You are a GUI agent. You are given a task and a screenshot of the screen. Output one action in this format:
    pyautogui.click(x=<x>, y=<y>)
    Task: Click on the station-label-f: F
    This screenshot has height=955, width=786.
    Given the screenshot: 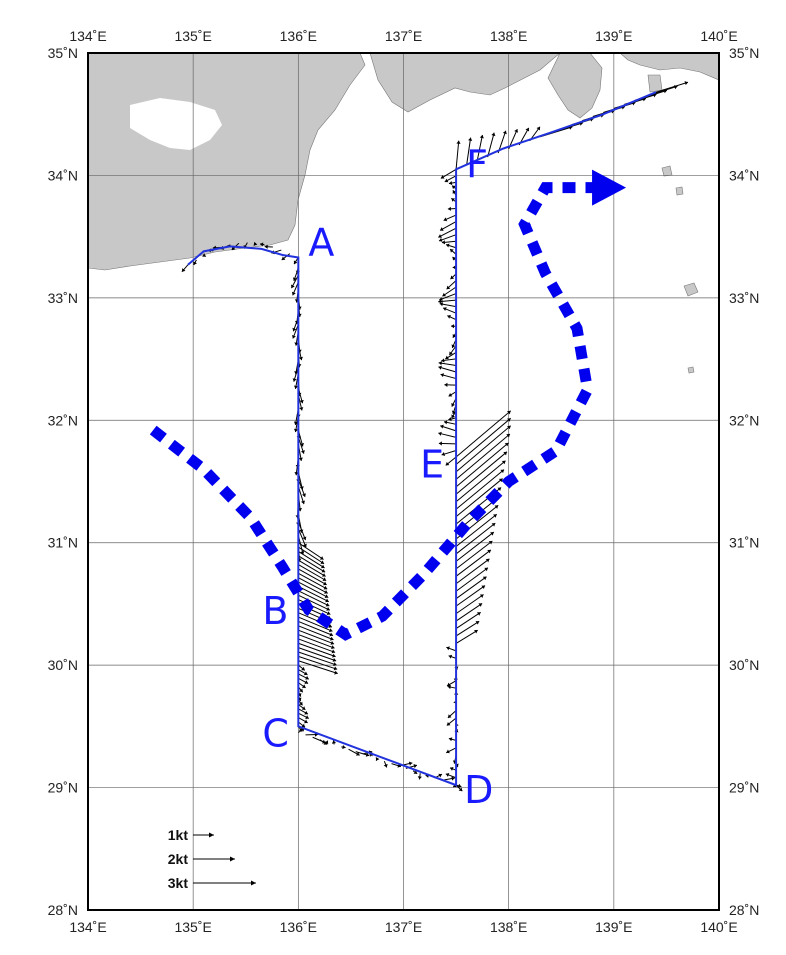 What is the action you would take?
    pyautogui.click(x=477, y=164)
    